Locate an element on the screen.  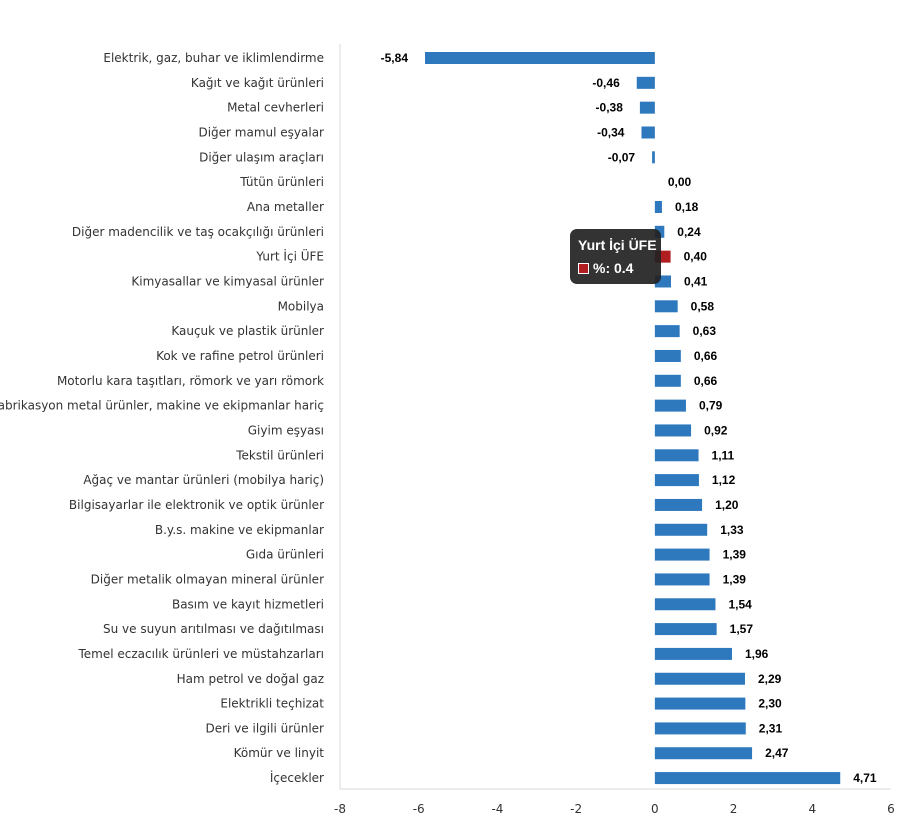
data-label: 0,63 is located at coordinates (705, 331).